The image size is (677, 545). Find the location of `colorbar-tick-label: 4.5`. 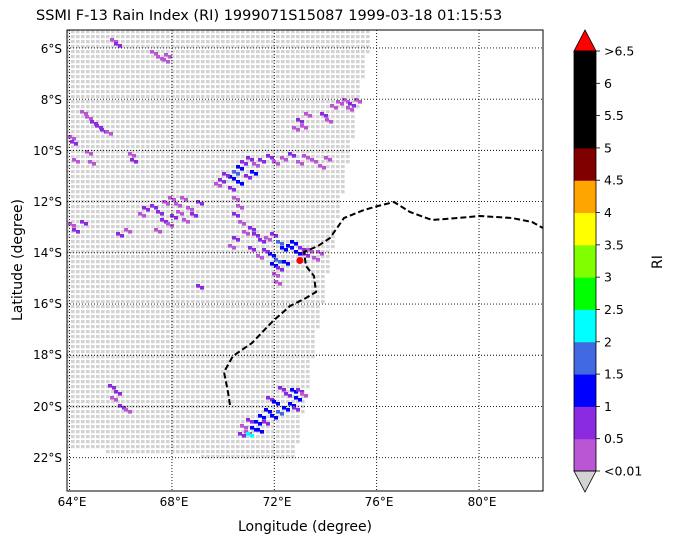

colorbar-tick-label: 4.5 is located at coordinates (614, 180).